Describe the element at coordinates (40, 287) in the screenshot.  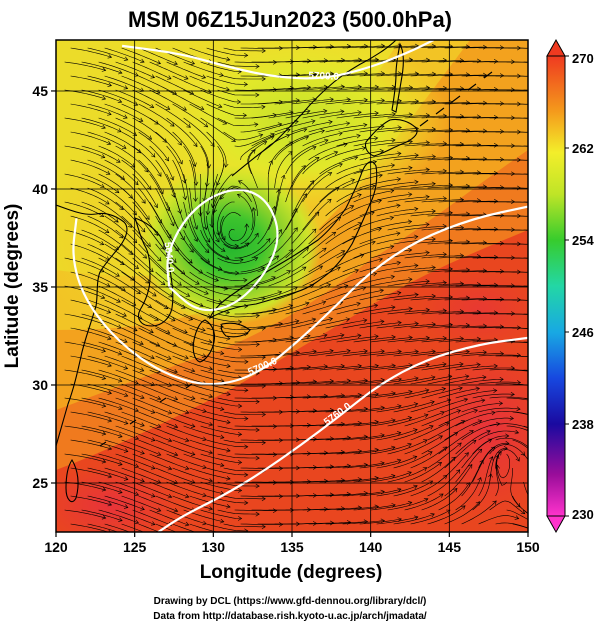
I see `y-tick-label: 35` at that location.